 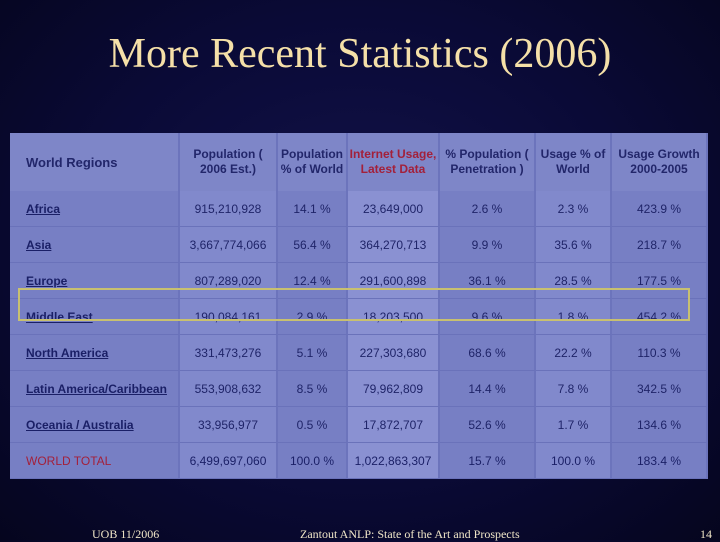 What do you see at coordinates (394, 281) in the screenshot?
I see `usage-cell: 291,600,898` at bounding box center [394, 281].